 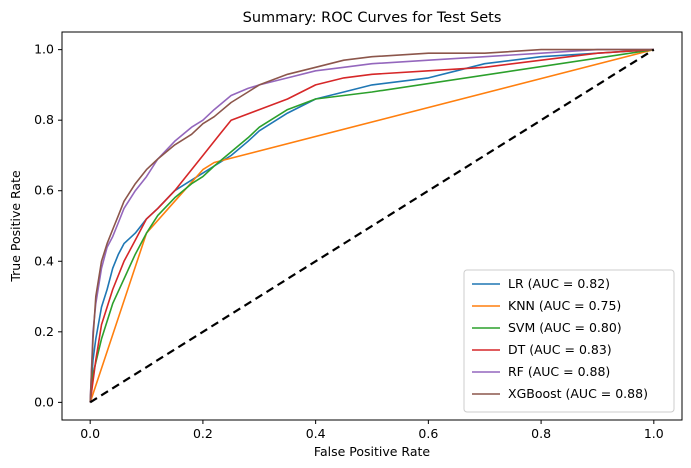 I want to click on y-axis-label: True Positive Rate, so click(x=15, y=226).